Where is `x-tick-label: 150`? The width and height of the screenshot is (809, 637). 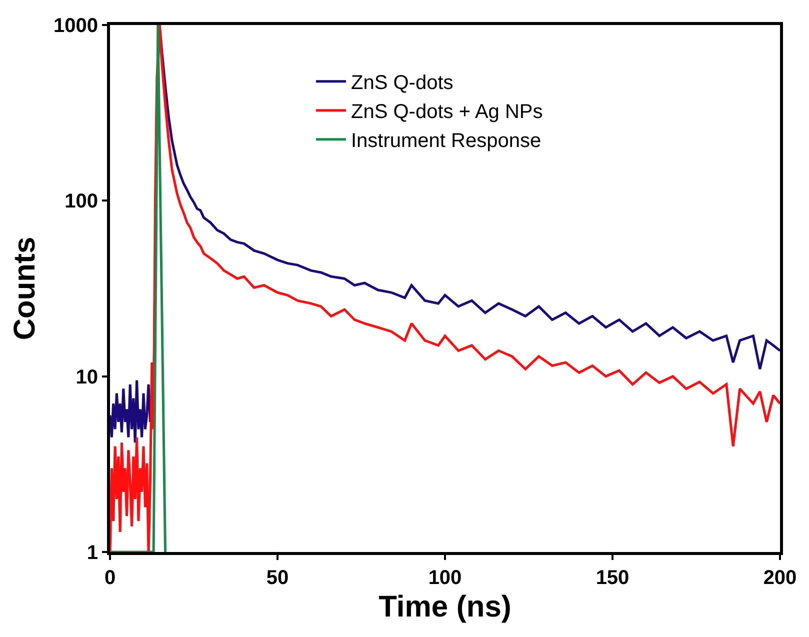 x-tick-label: 150 is located at coordinates (613, 578).